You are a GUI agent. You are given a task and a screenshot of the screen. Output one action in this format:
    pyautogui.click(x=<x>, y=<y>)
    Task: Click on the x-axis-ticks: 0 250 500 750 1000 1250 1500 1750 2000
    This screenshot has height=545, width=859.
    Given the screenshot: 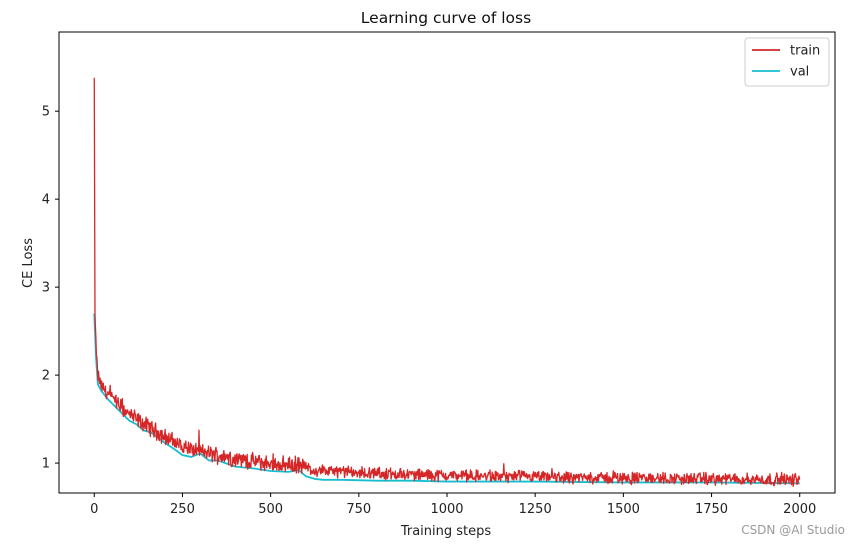 What is the action you would take?
    pyautogui.click(x=453, y=505)
    